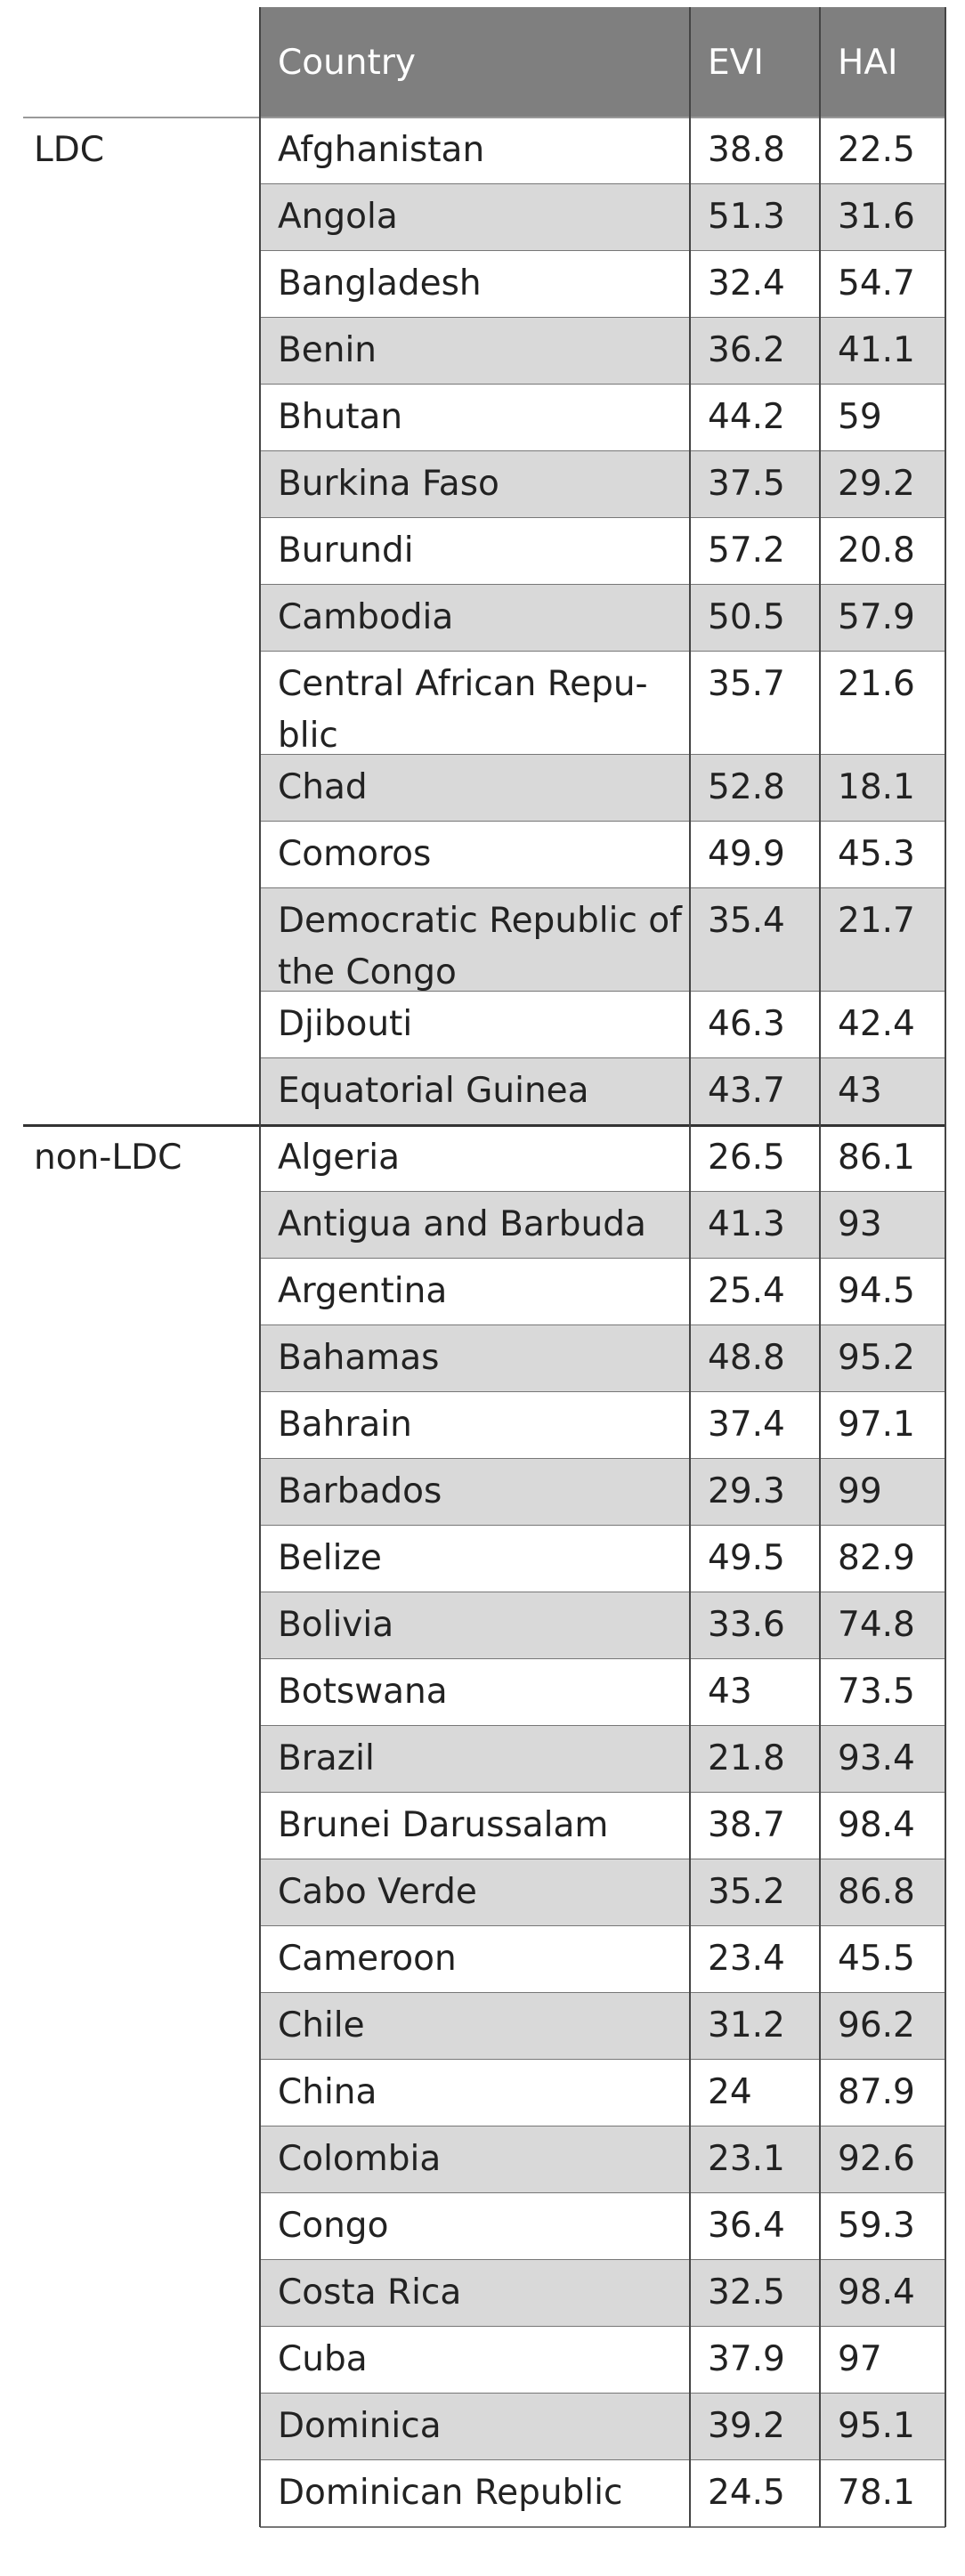 This screenshot has height=2576, width=965. I want to click on cell-country: Comoros, so click(355, 854).